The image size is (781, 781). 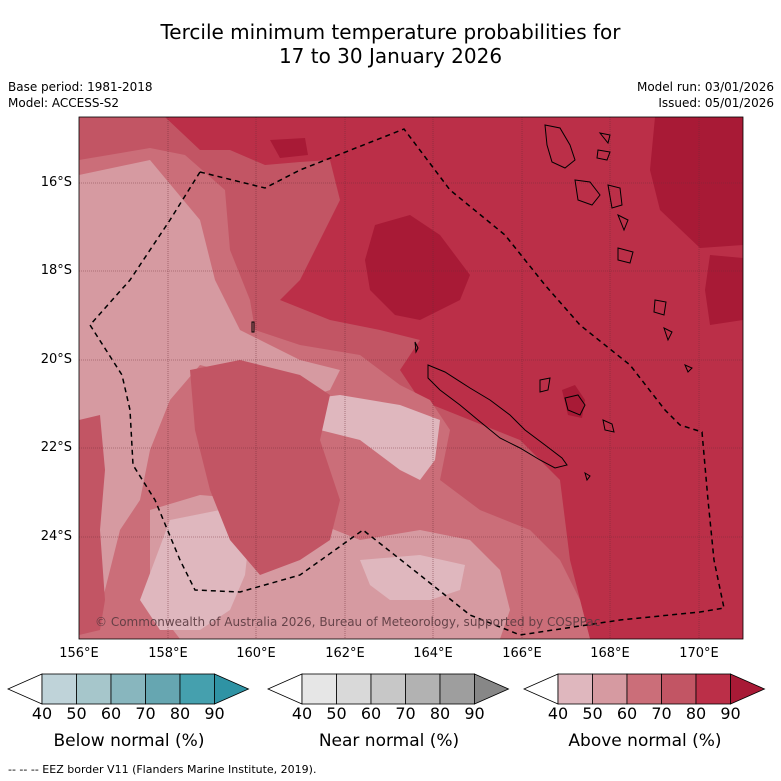 I want to click on lon-label-168e: 168°E, so click(x=610, y=653).